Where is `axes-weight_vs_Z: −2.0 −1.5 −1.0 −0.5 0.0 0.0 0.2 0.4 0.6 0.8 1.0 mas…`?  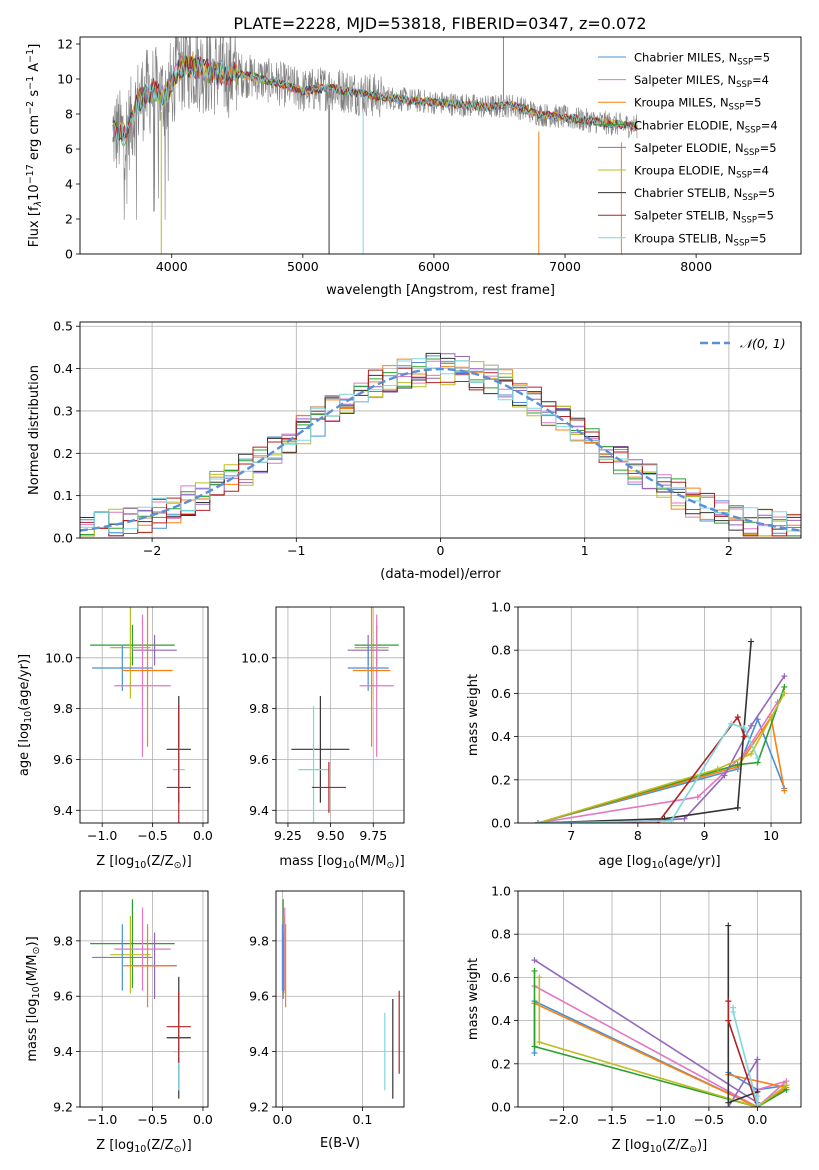
axes-weight_vs_Z: −2.0 −1.5 −1.0 −0.5 0.0 0.0 0.2 0.4 0.6 0.8 1.0 mas… is located at coordinates (634, 1019).